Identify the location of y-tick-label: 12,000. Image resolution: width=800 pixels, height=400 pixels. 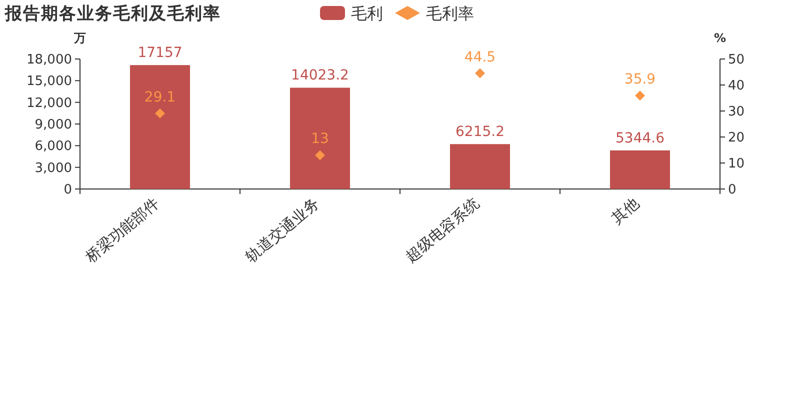
(49, 103).